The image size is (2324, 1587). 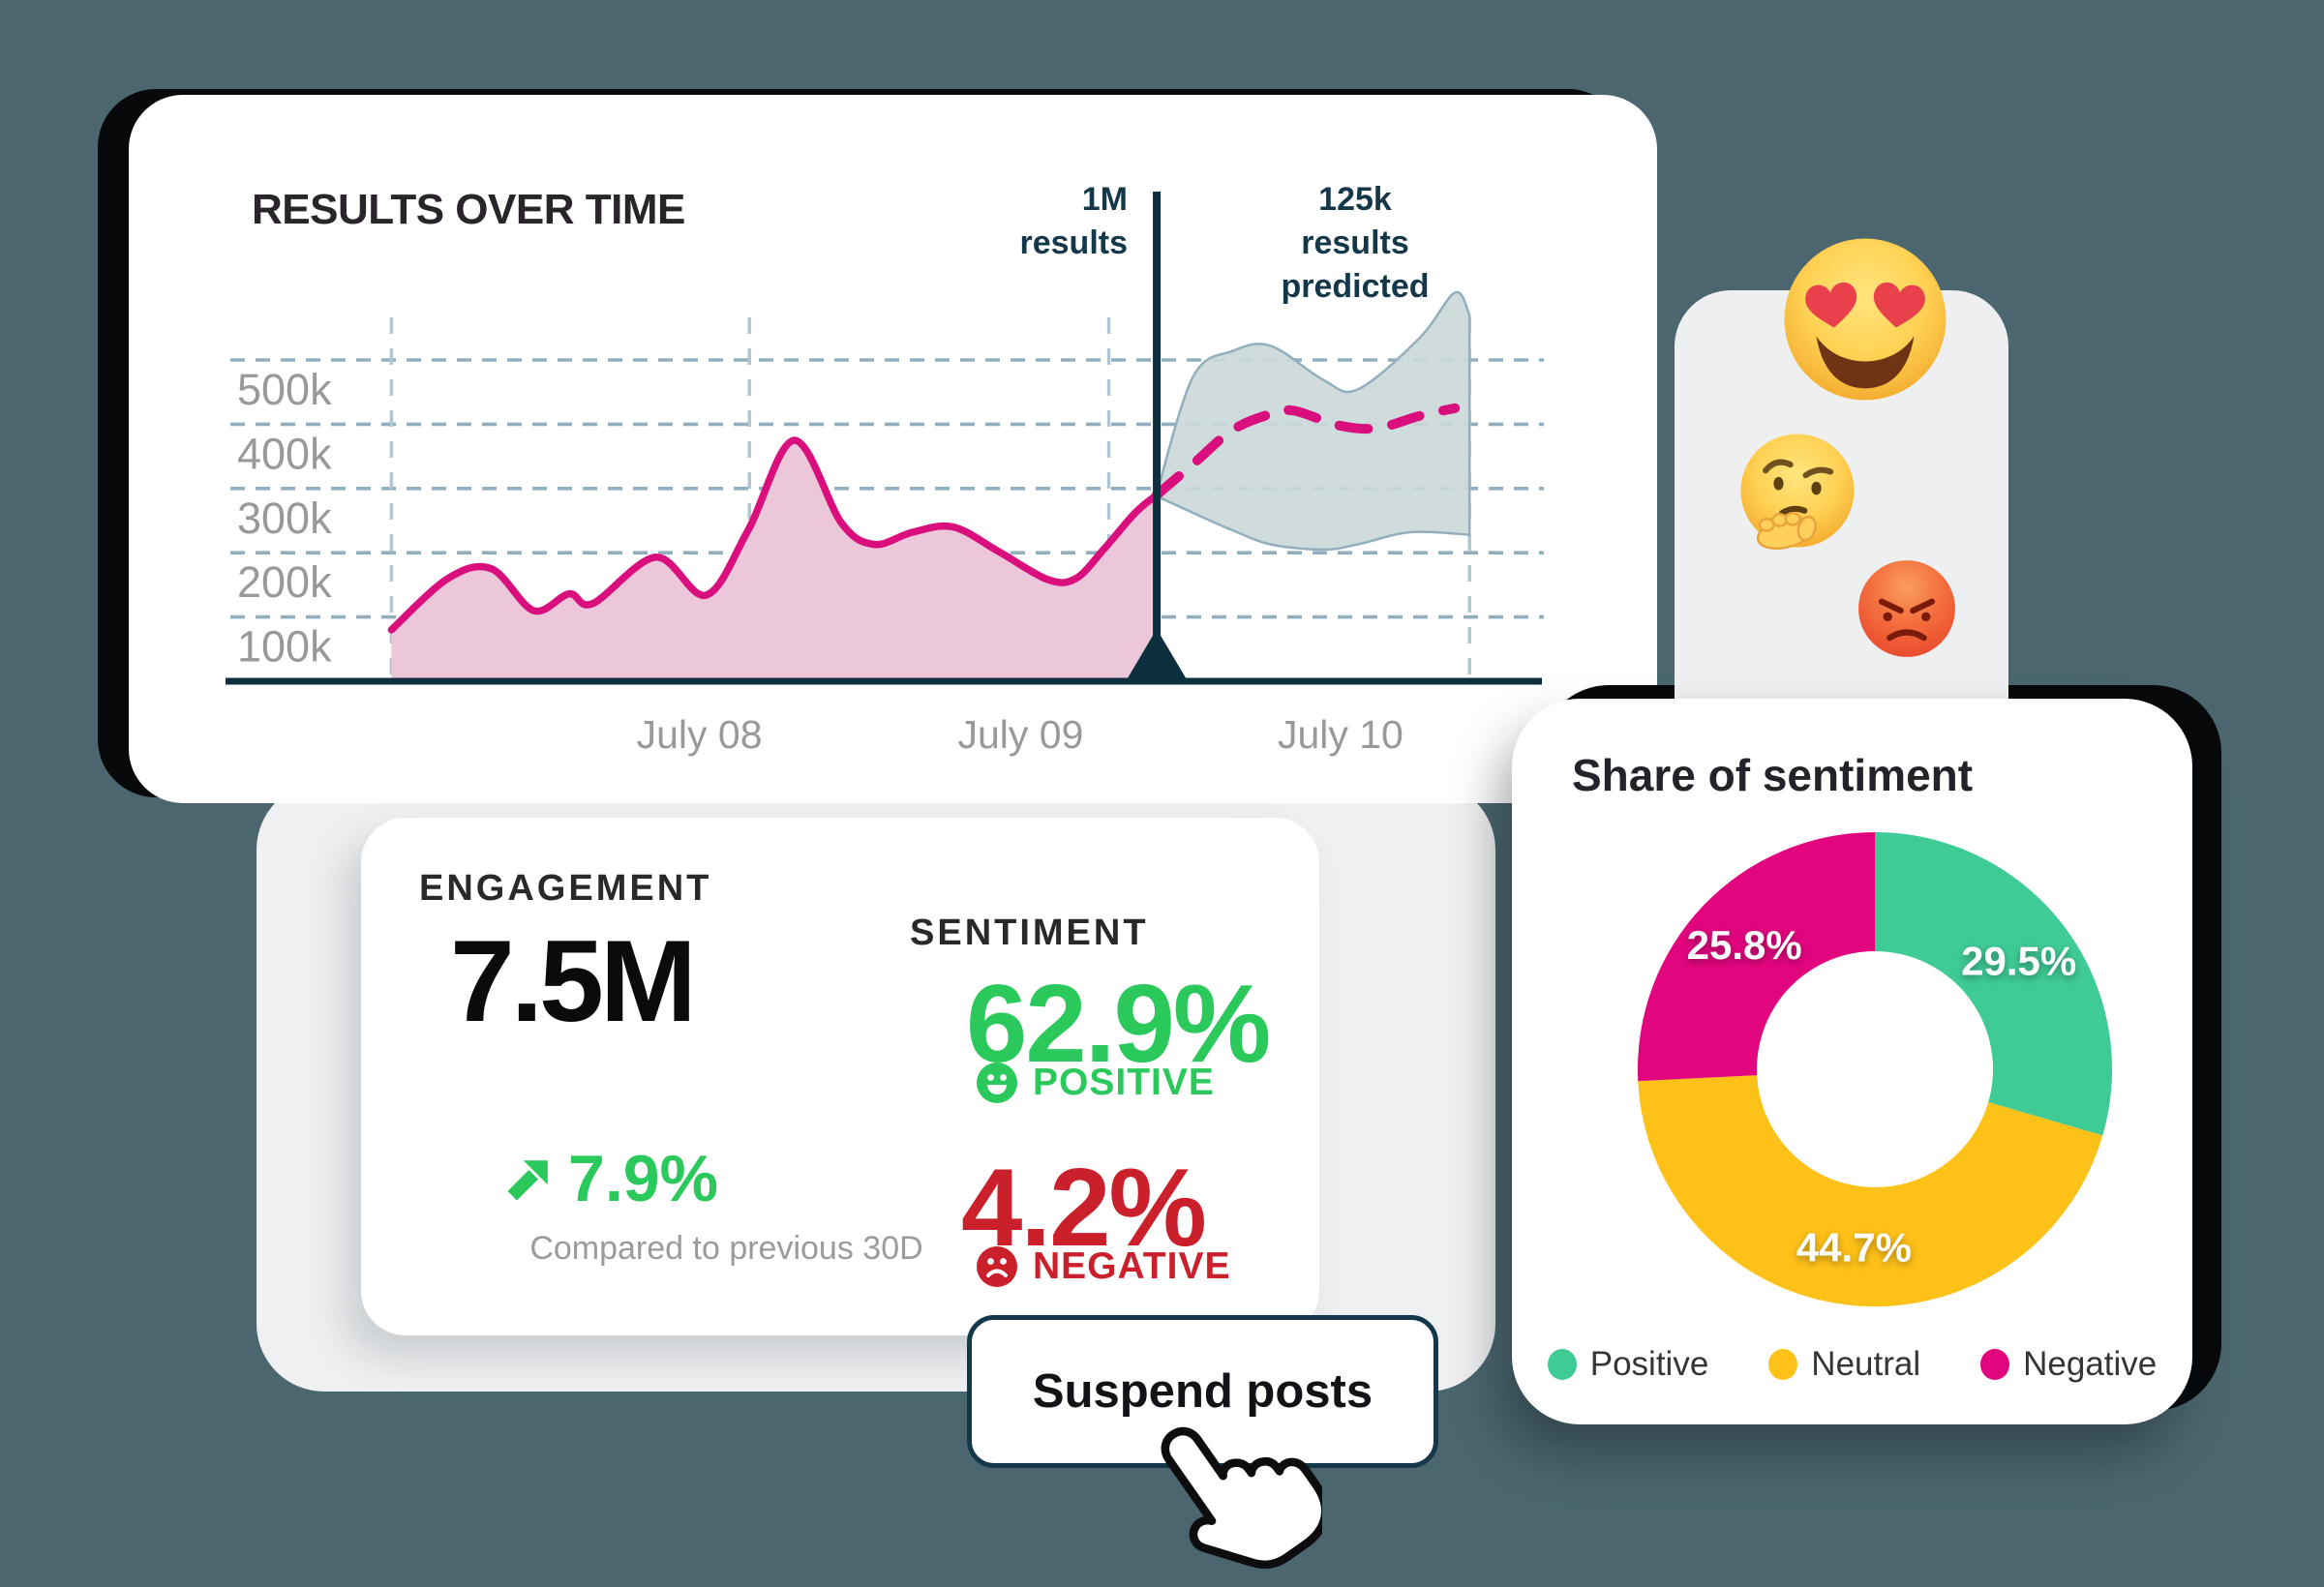 What do you see at coordinates (1649, 1364) in the screenshot?
I see `legend-label: Positive` at bounding box center [1649, 1364].